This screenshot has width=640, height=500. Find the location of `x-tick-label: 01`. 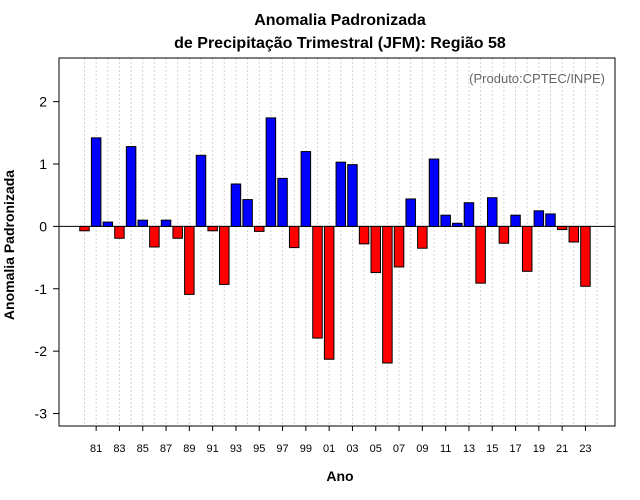

x-tick-label: 01 is located at coordinates (329, 449).